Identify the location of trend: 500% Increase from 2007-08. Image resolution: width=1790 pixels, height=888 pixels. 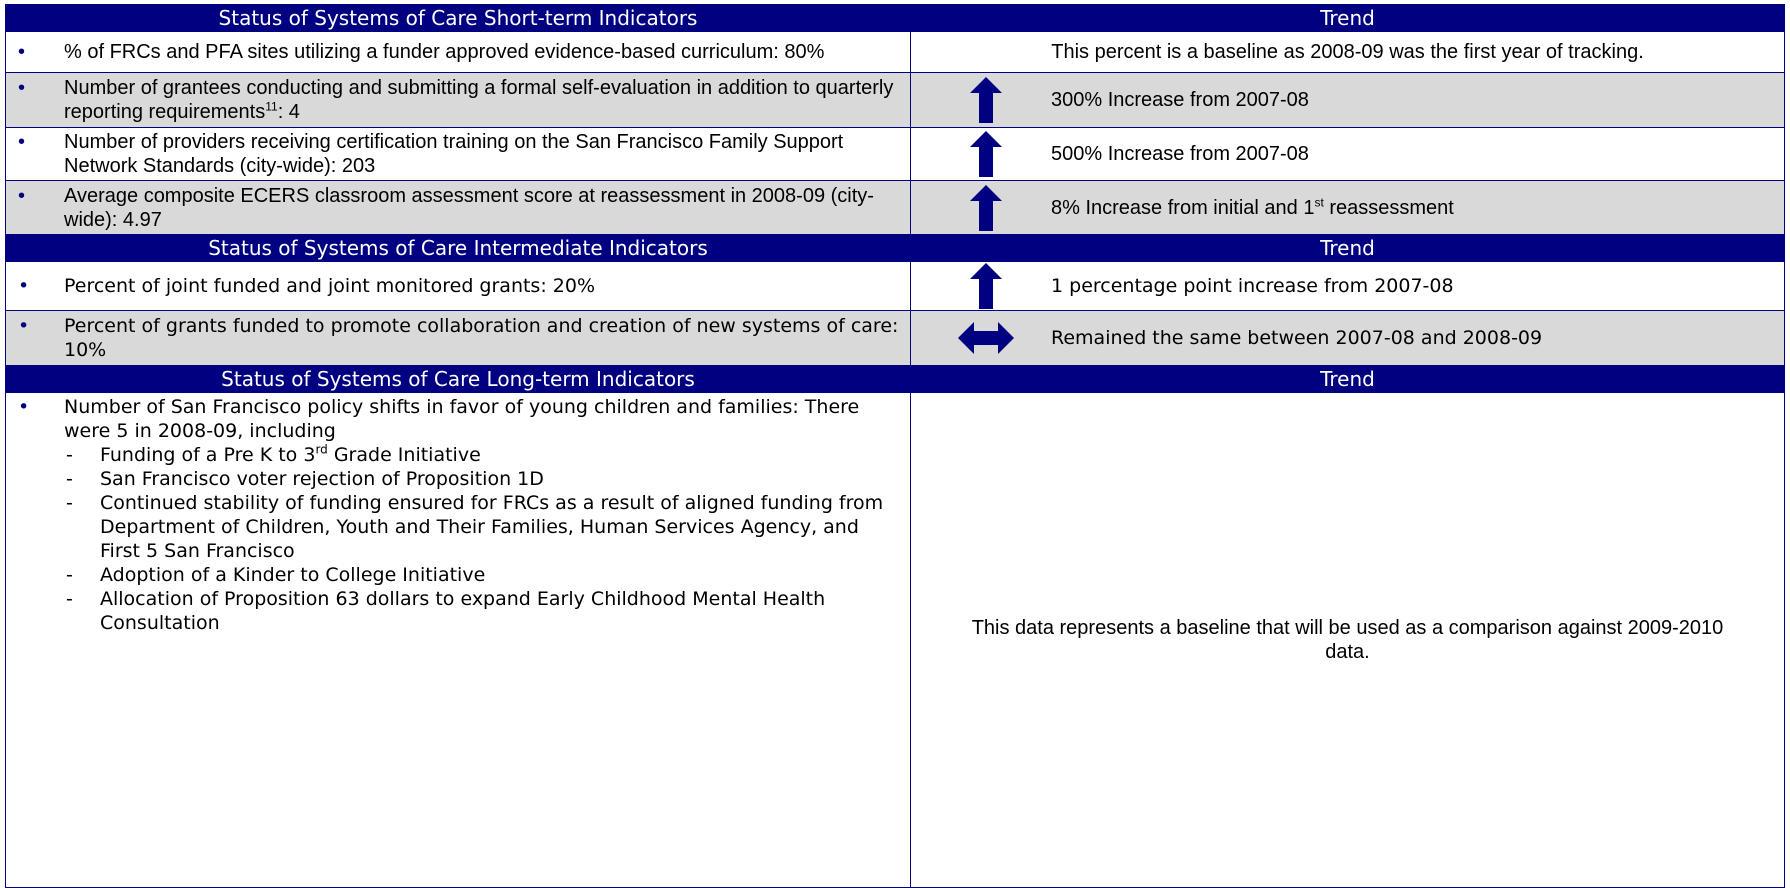
(1347, 154).